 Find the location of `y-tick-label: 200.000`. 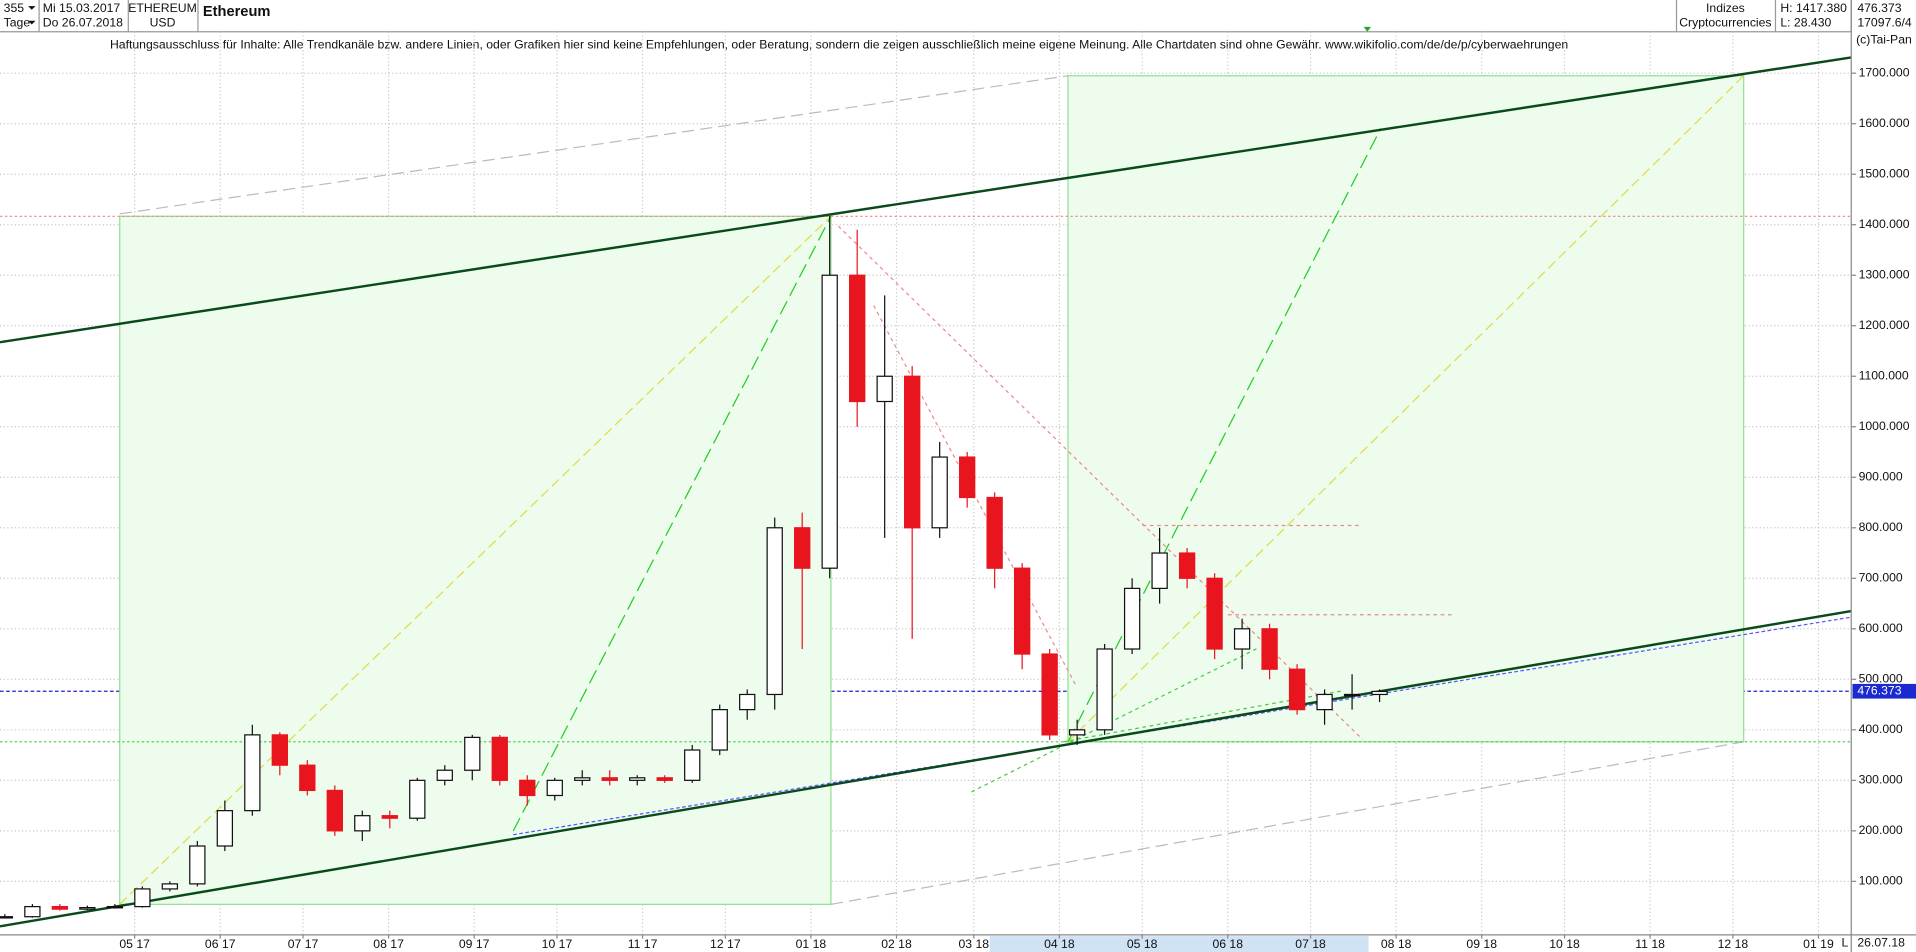

y-tick-label: 200.000 is located at coordinates (1881, 830).